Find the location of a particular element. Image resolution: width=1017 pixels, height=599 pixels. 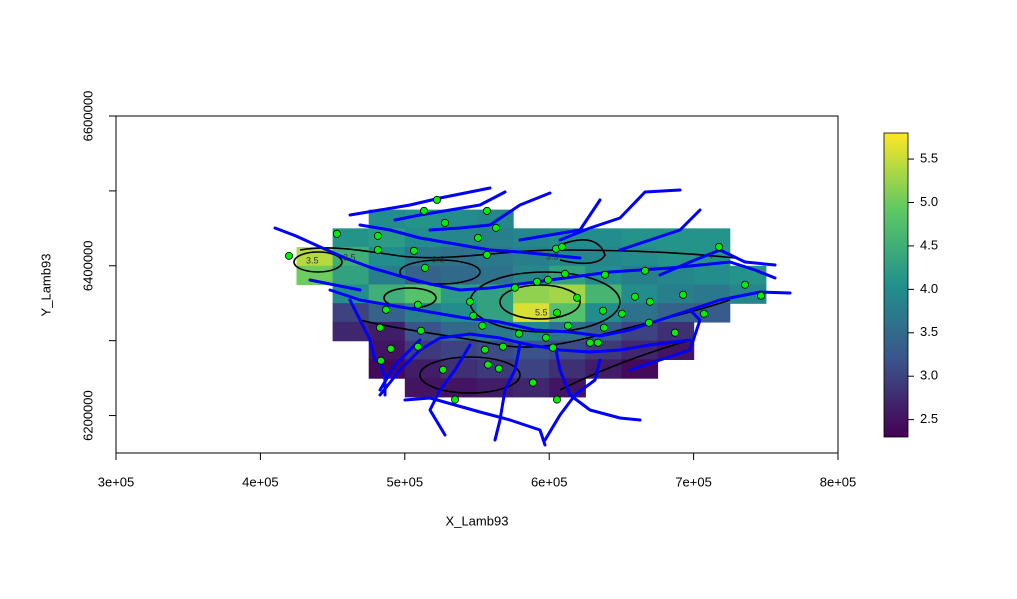

x-tick-label: 7e+05 is located at coordinates (693, 481).